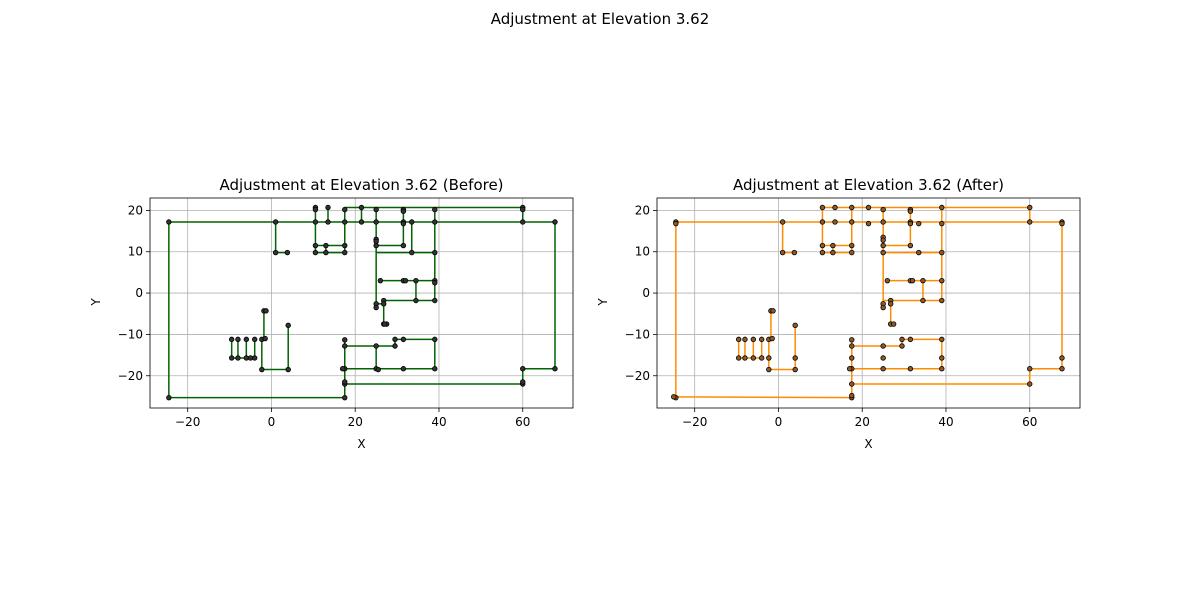 The height and width of the screenshot is (600, 1200). What do you see at coordinates (361, 185) in the screenshot?
I see `before-chart-title: Adjustment at Elevation 3.62 (Before)` at bounding box center [361, 185].